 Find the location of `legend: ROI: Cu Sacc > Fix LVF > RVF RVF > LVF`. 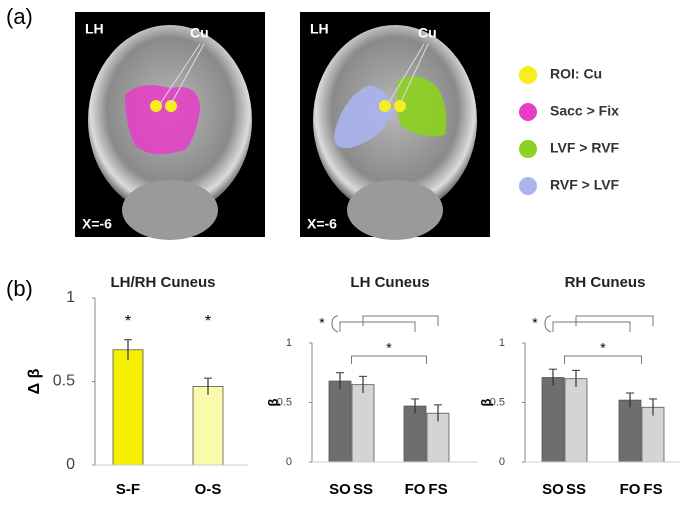

legend: ROI: Cu Sacc > Fix LVF > RVF RVF > LVF is located at coordinates (569, 130).